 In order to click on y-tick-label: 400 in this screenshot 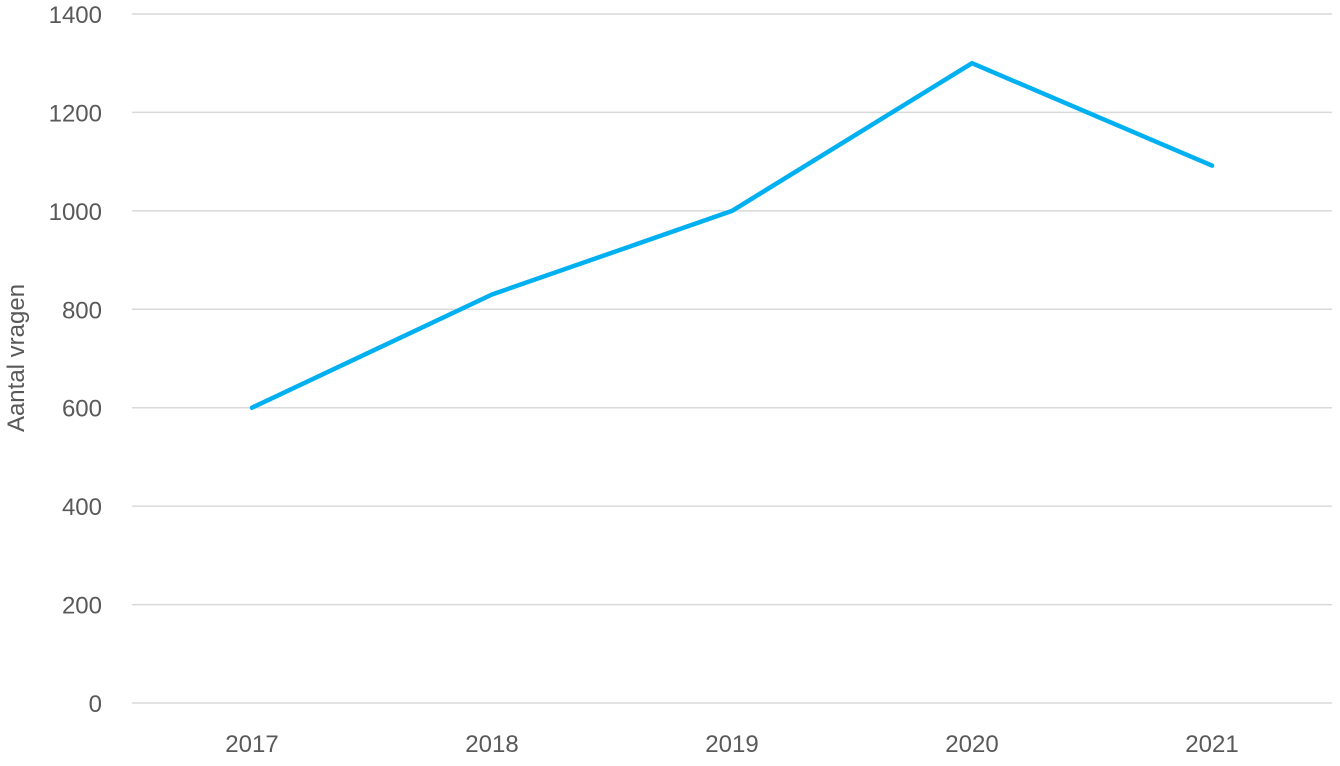, I will do `click(82, 507)`.